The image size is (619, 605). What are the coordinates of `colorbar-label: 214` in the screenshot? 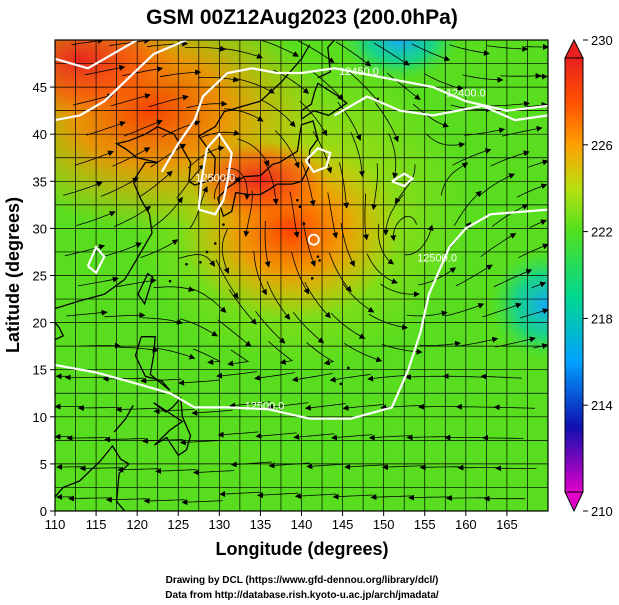 It's located at (602, 405).